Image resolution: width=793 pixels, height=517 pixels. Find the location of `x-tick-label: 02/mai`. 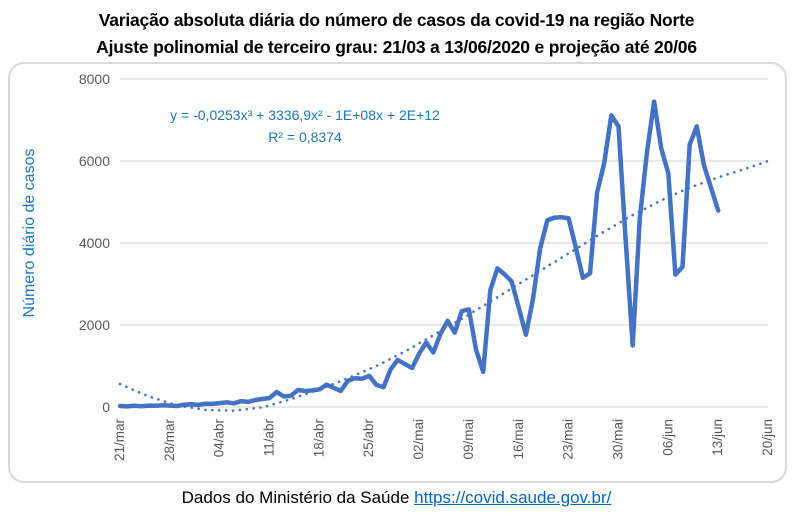

x-tick-label: 02/mai is located at coordinates (418, 439).